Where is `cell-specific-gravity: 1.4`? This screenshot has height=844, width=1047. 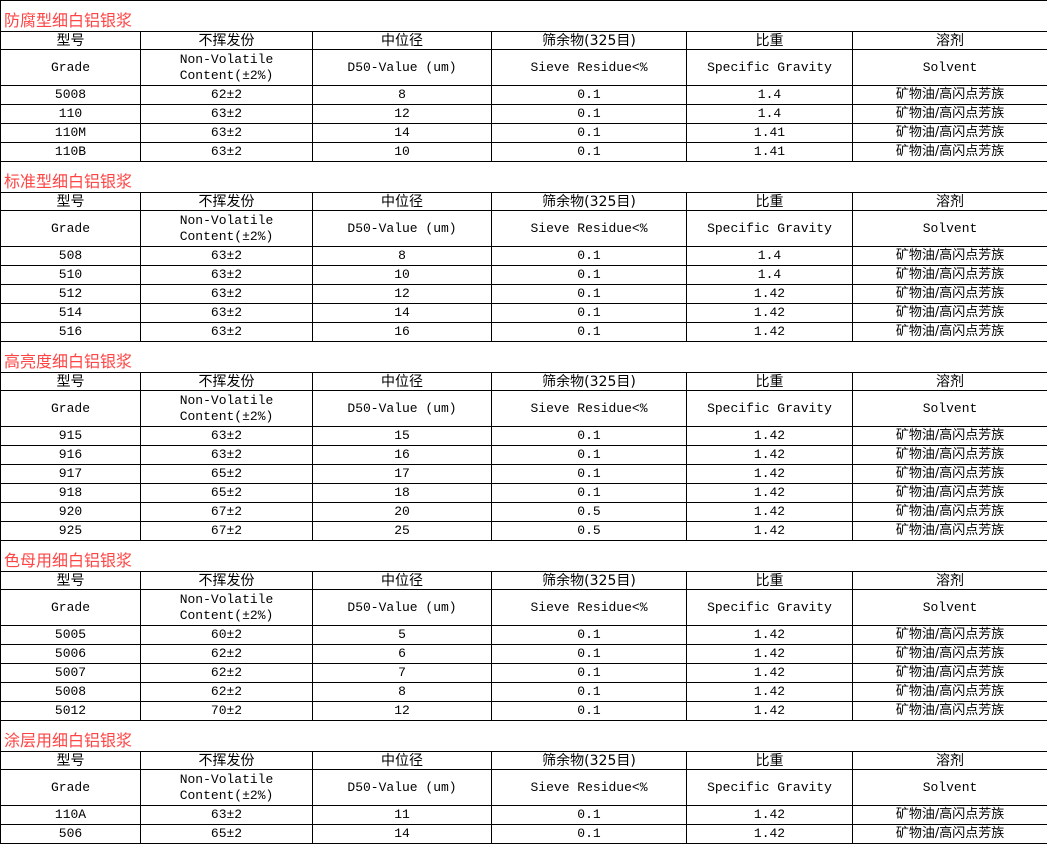
cell-specific-gravity: 1.4 is located at coordinates (770, 114).